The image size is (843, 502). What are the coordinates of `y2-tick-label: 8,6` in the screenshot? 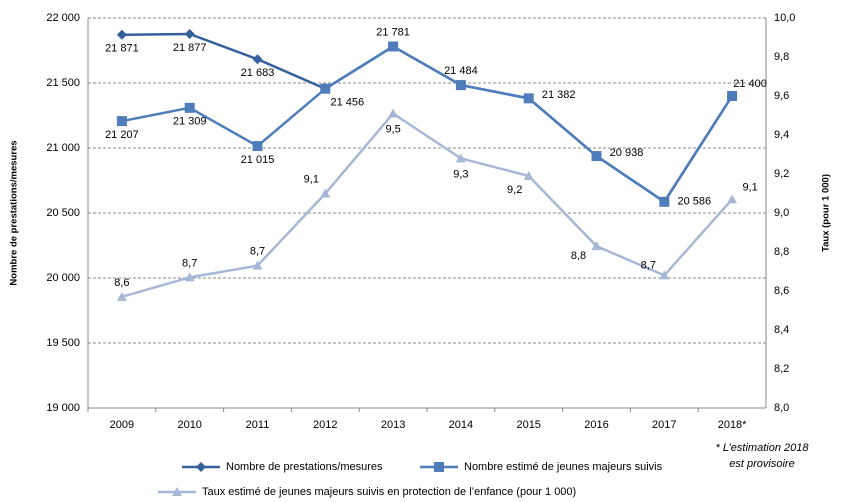 It's located at (781, 291).